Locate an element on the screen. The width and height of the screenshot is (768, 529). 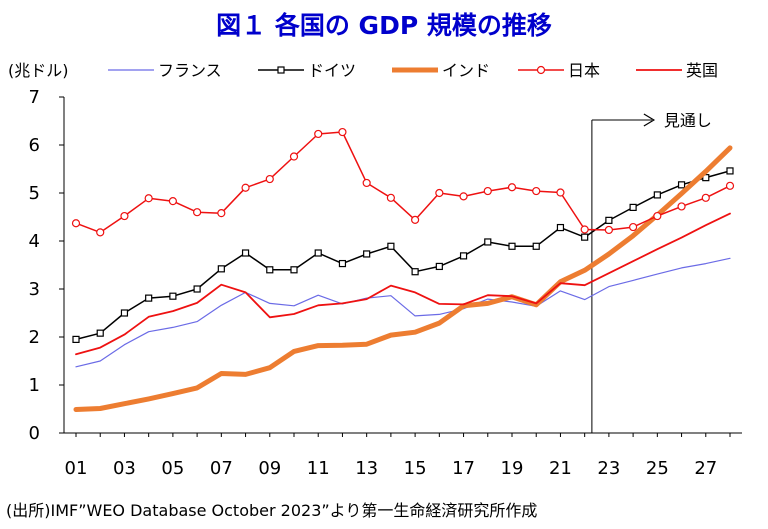
projection-label: 見通し is located at coordinates (688, 120).